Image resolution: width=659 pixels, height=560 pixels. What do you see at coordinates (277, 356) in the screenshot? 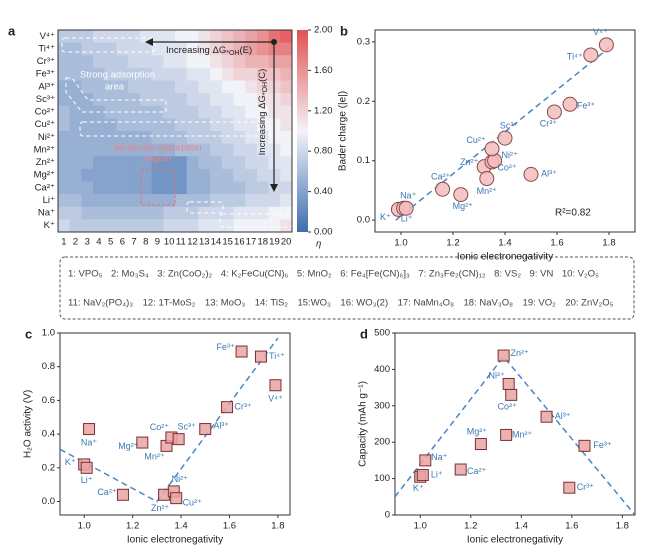
I see `point-label: Ti⁴⁺` at bounding box center [277, 356].